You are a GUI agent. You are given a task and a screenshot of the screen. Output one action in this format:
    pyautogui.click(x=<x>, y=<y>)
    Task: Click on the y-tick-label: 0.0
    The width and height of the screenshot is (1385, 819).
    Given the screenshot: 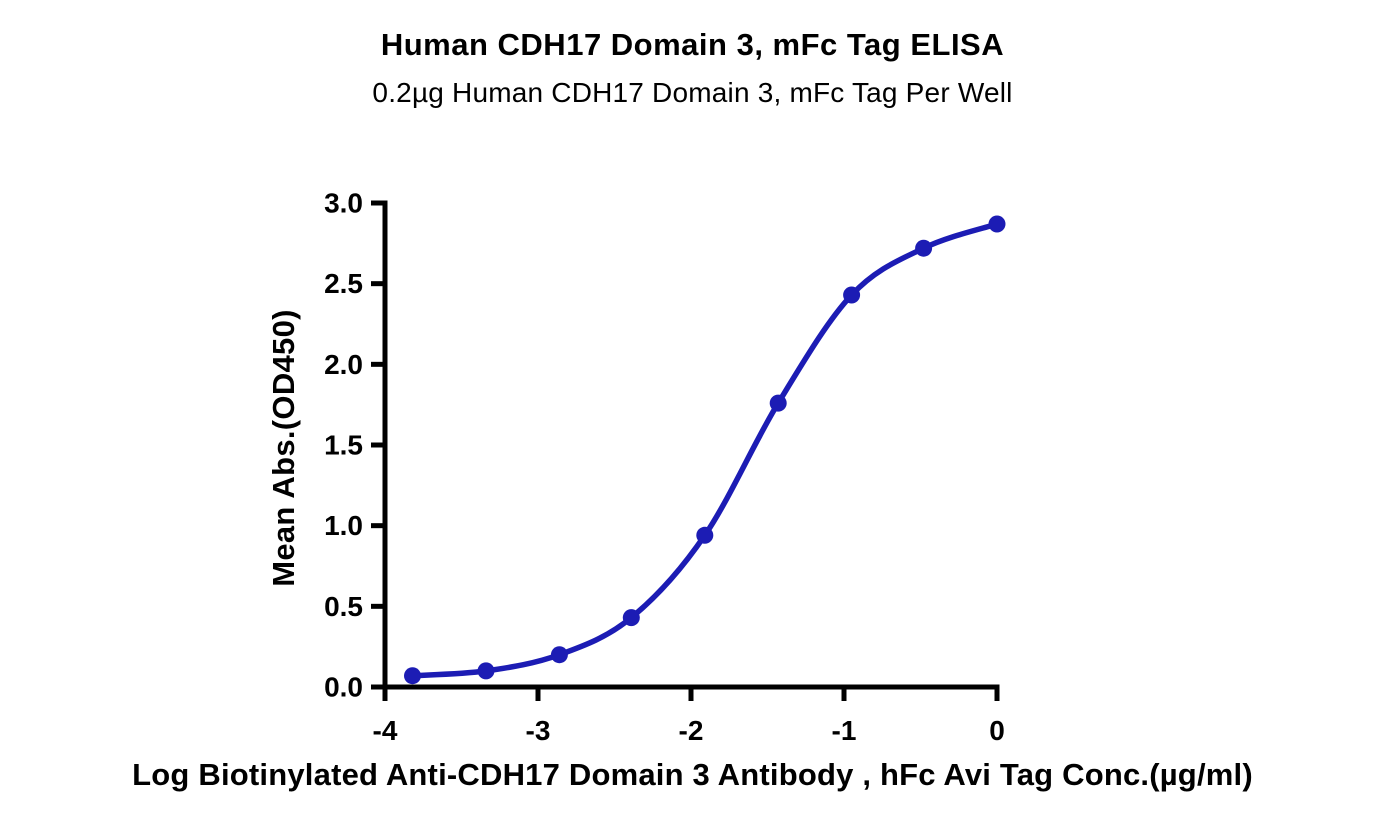 What is the action you would take?
    pyautogui.click(x=343, y=687)
    